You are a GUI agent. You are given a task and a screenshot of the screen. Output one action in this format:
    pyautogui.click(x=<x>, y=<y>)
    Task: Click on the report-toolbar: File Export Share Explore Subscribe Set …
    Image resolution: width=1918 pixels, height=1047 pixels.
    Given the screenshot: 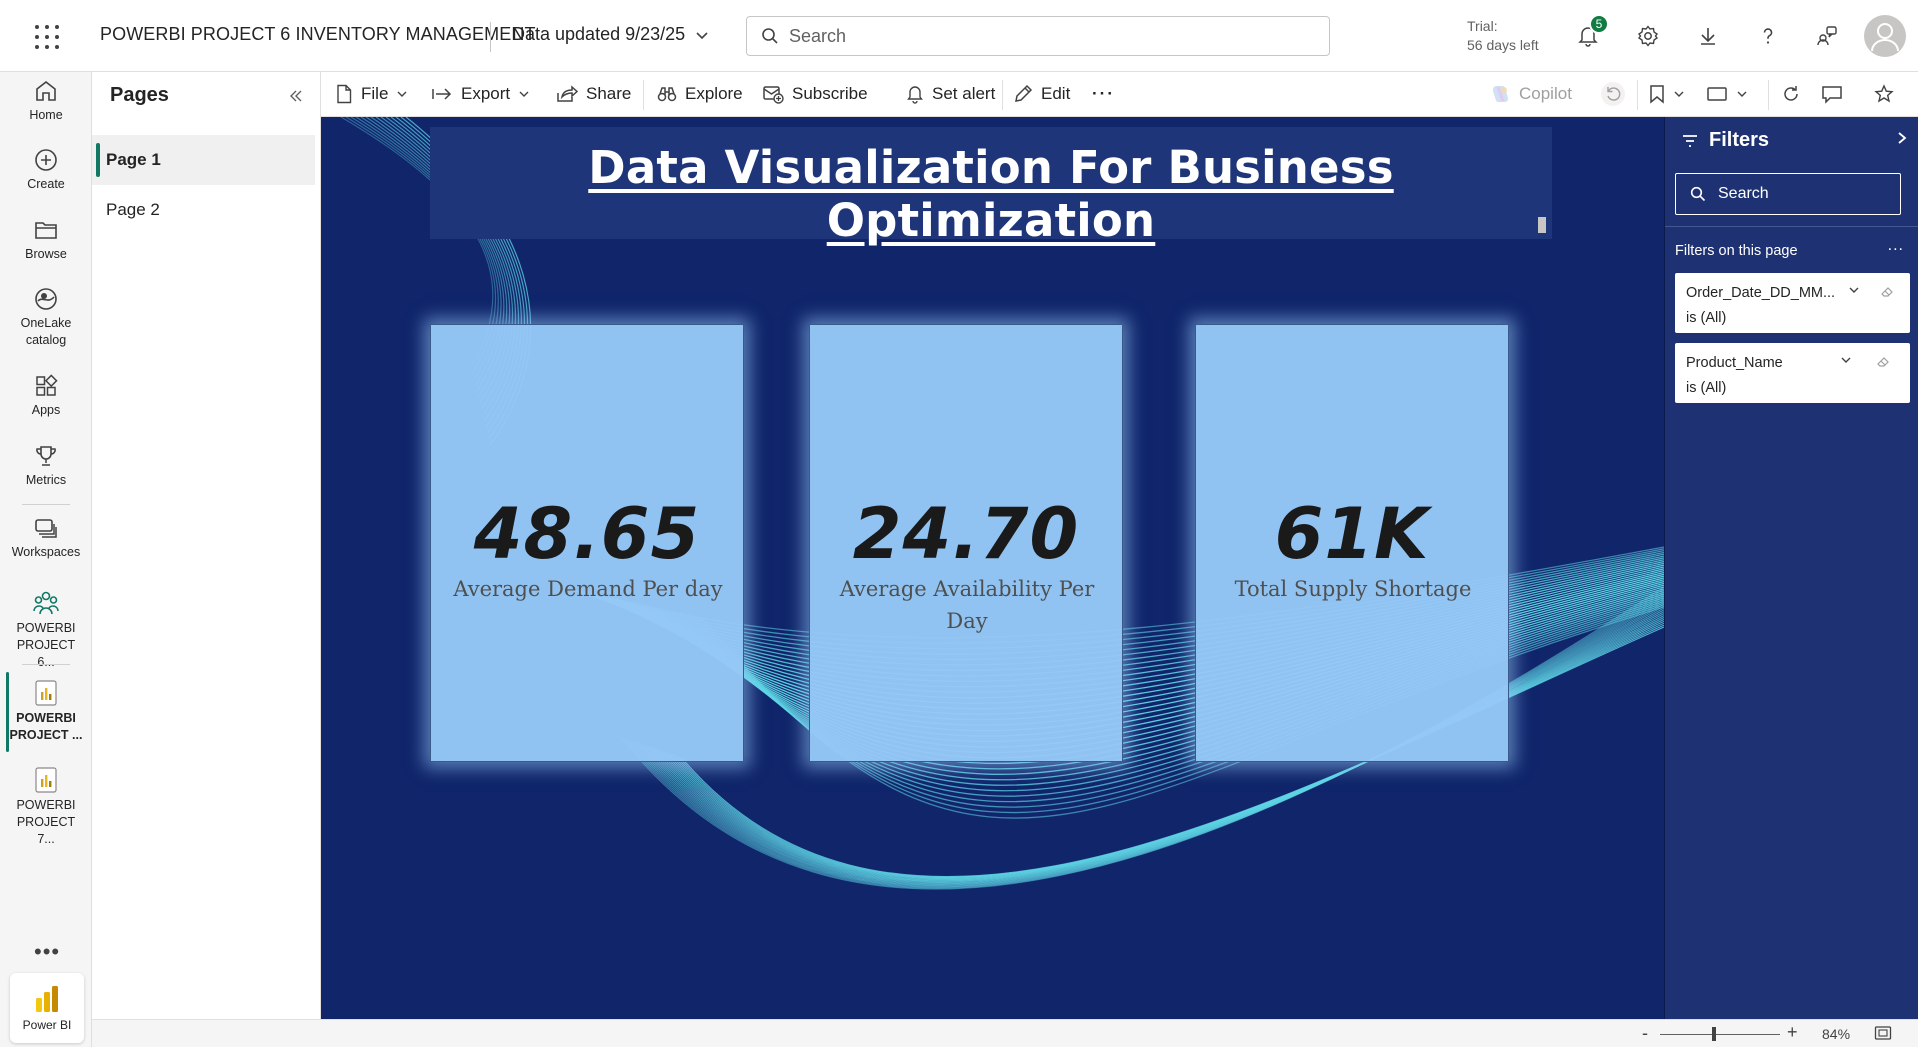 What is the action you would take?
    pyautogui.click(x=1119, y=94)
    